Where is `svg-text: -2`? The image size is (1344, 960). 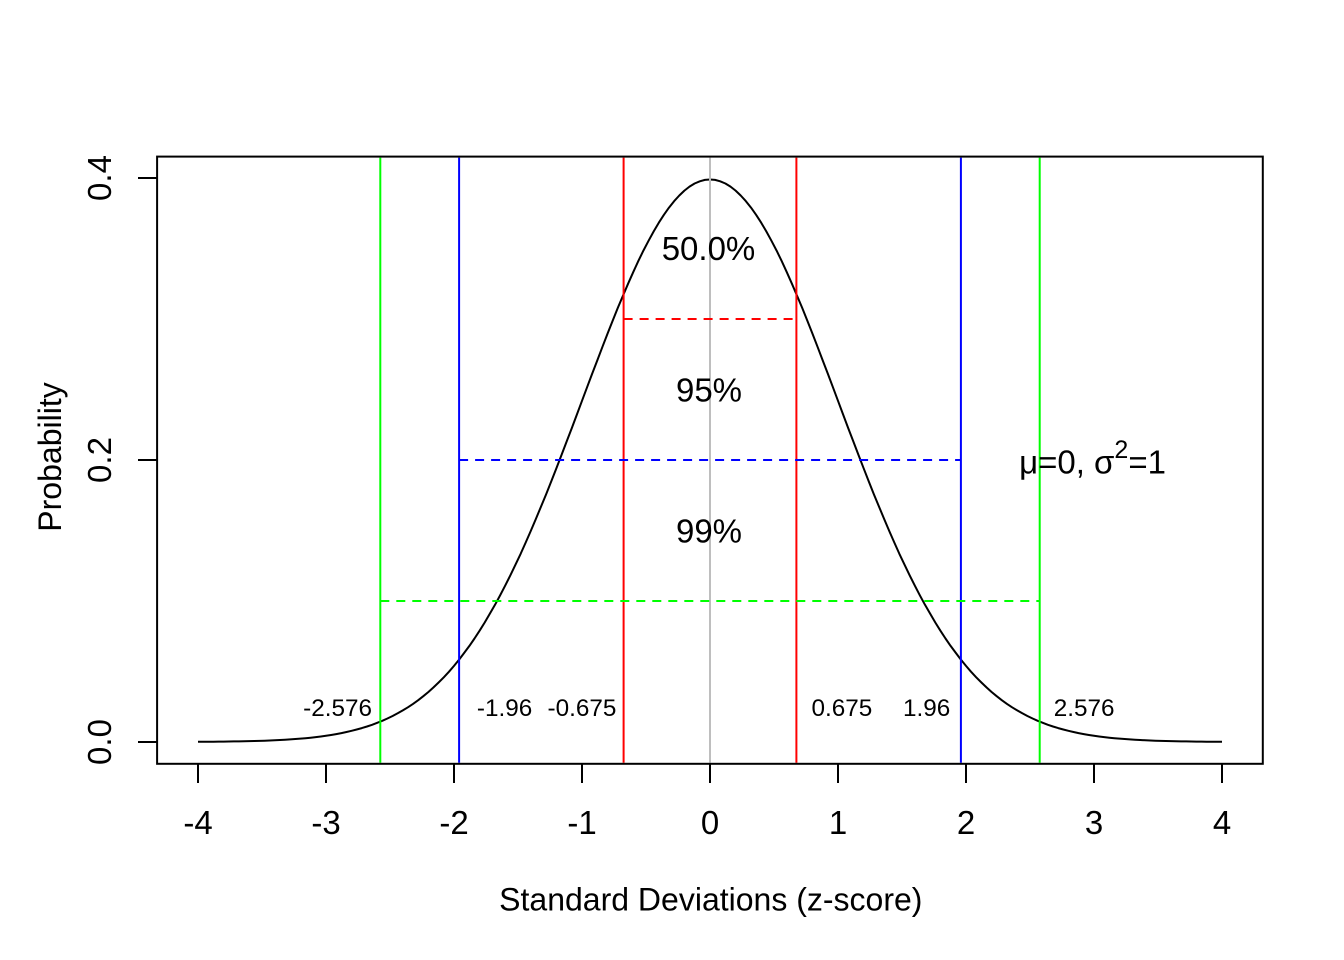 svg-text: -2 is located at coordinates (453, 822).